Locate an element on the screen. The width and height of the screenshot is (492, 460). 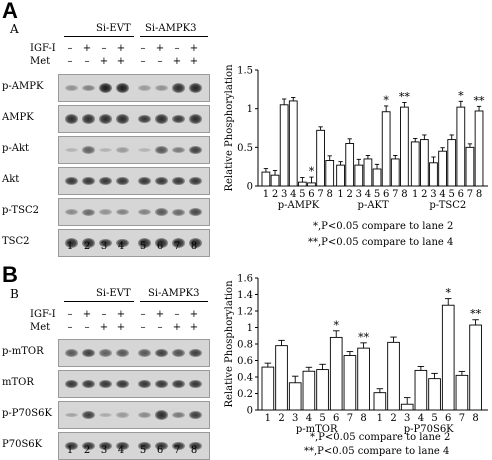
blot-label: p-Akt is located at coordinates (16, 148).